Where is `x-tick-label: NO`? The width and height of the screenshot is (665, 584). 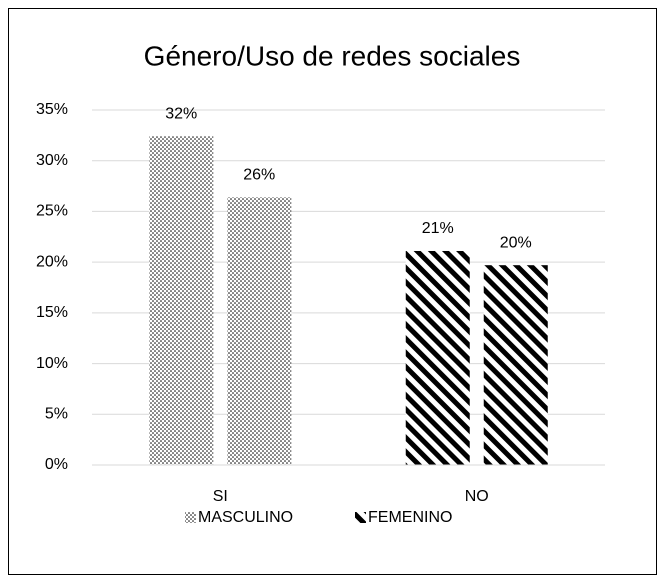 x-tick-label: NO is located at coordinates (477, 496).